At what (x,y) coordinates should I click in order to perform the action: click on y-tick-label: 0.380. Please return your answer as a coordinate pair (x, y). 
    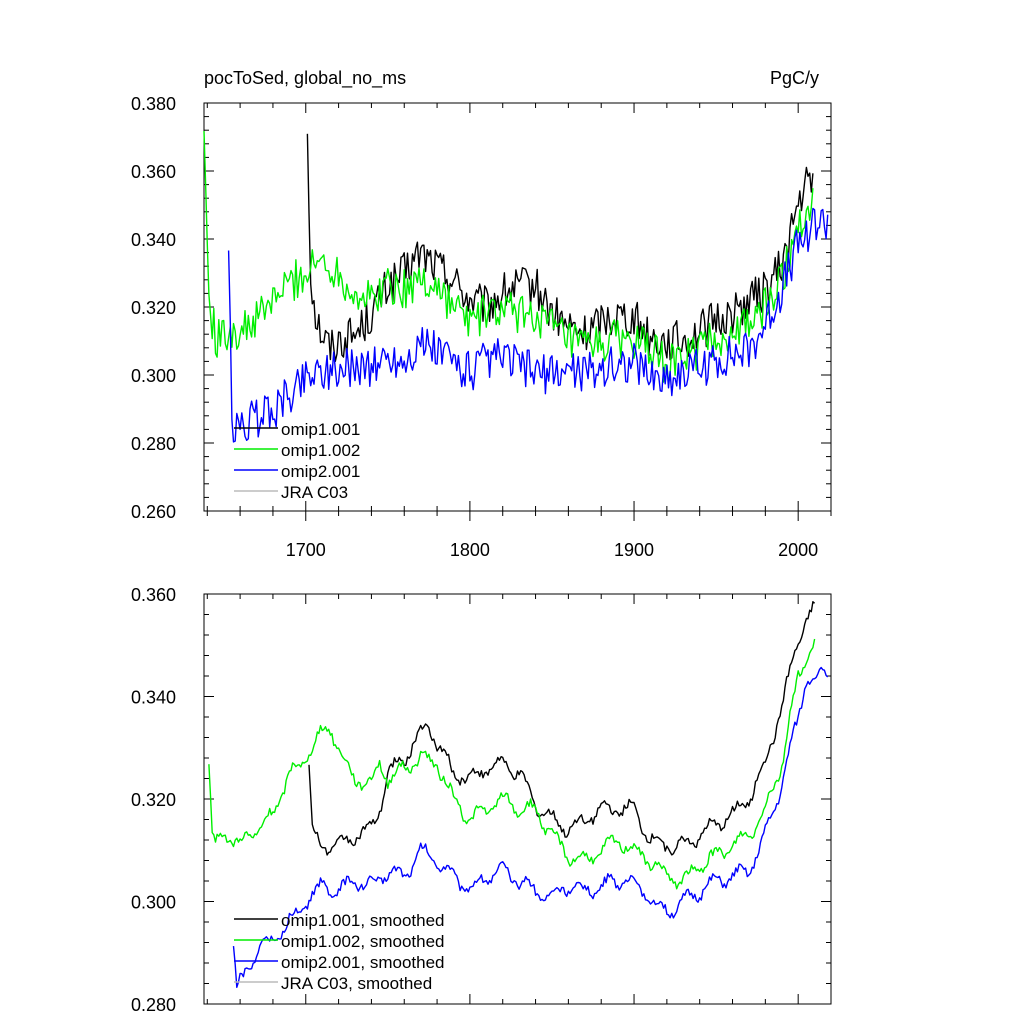
    Looking at the image, I should click on (153, 104).